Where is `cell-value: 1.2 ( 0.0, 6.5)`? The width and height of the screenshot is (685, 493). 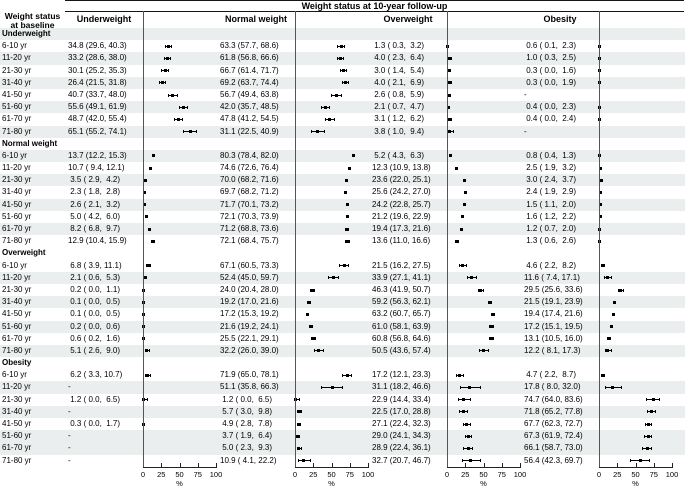
cell-value: 1.2 ( 0.0, 6.5) is located at coordinates (246, 399).